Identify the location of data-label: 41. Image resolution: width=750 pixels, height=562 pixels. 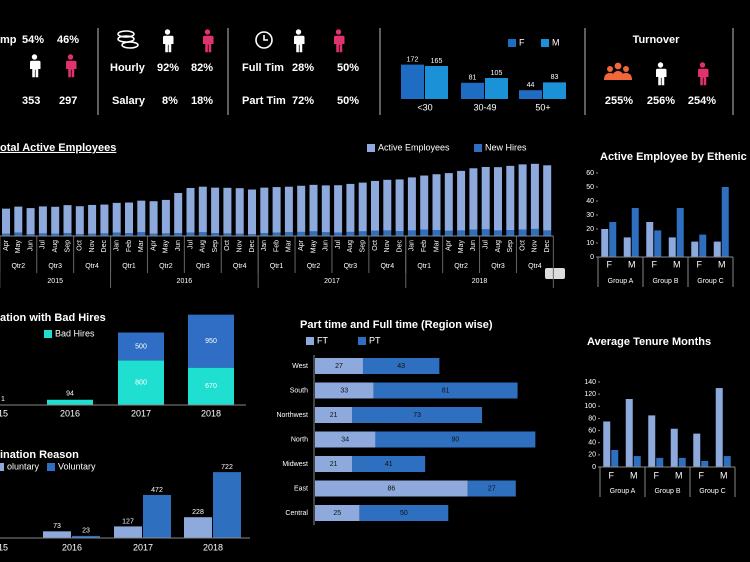
(389, 464).